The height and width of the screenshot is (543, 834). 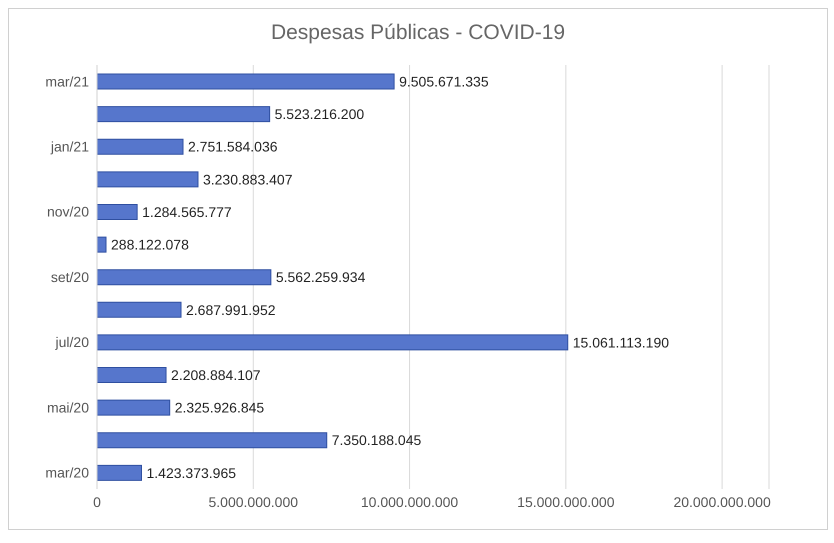 What do you see at coordinates (67, 472) in the screenshot?
I see `y-tick-label: mar/20` at bounding box center [67, 472].